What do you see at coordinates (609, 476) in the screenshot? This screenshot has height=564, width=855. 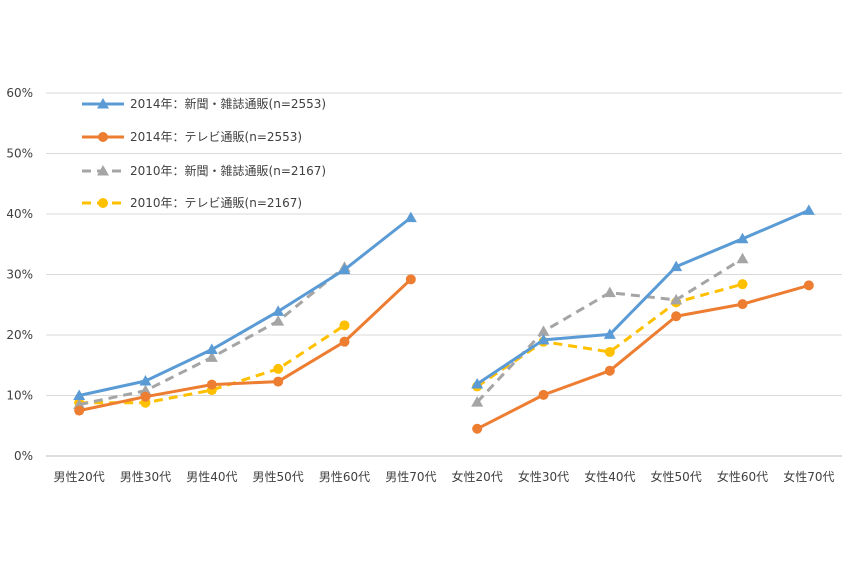 I see `x-tick-label: 女性40代` at bounding box center [609, 476].